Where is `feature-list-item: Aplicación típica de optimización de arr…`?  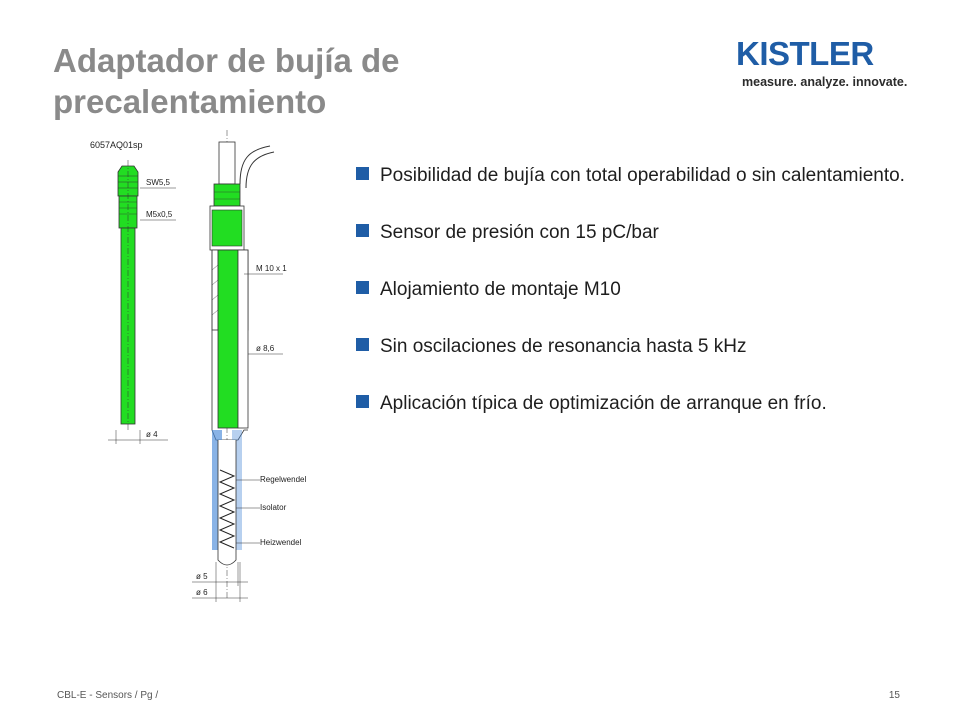 feature-list-item: Aplicación típica de optimización de arr… is located at coordinates (631, 404).